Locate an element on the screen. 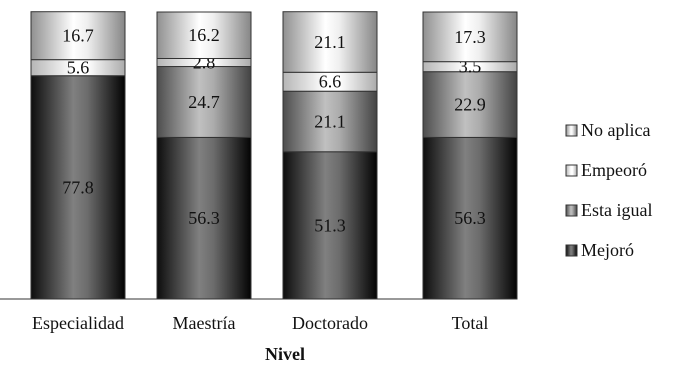 Image resolution: width=680 pixels, height=368 pixels. x-axis-title: Nivel is located at coordinates (285, 354).